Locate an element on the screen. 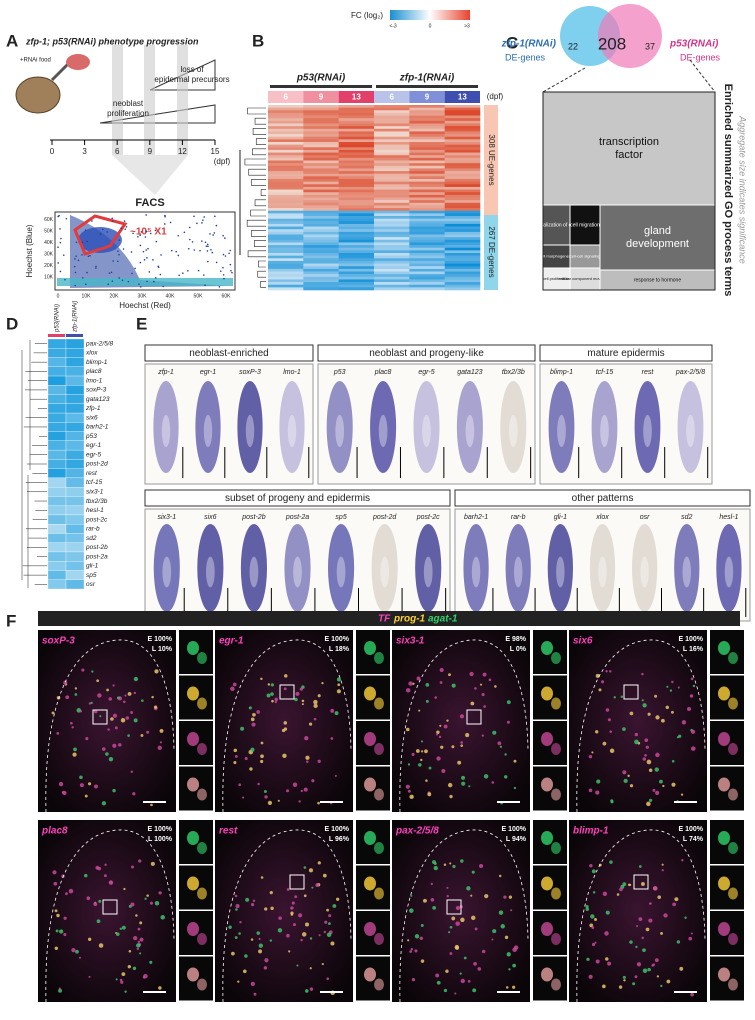 The height and width of the screenshot is (1020, 755). y-tick-label: 20K is located at coordinates (49, 266).